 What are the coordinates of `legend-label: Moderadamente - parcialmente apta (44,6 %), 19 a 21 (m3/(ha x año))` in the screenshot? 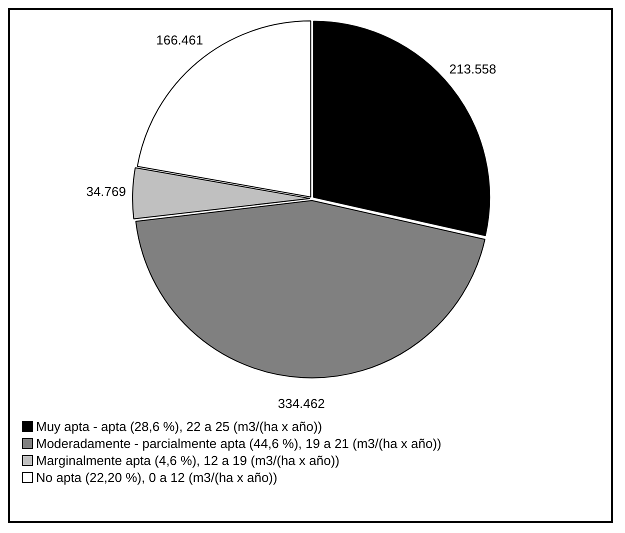 It's located at (239, 443).